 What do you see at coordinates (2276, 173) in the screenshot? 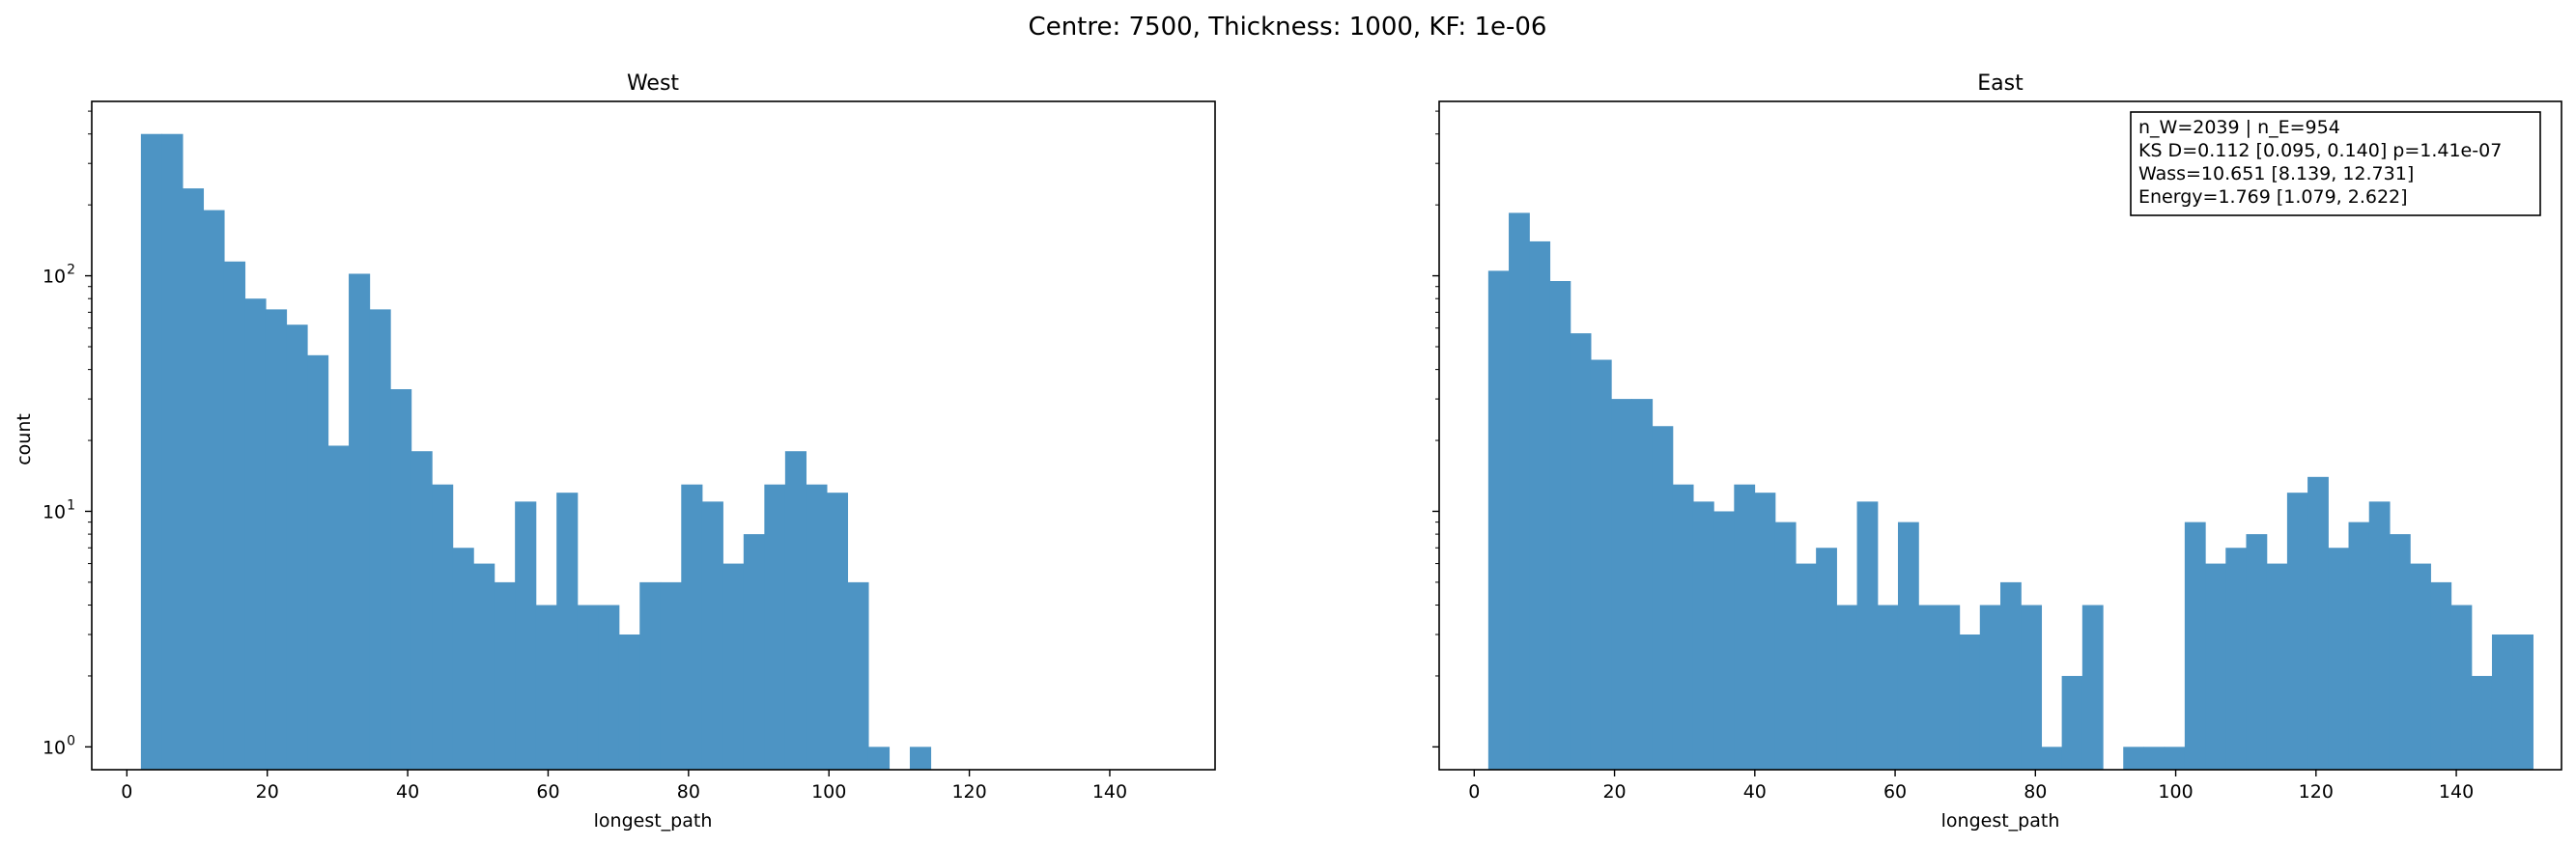
I see `stats-line-wasserstein: Wass=10.651 [8.139, 12.731]` at bounding box center [2276, 173].